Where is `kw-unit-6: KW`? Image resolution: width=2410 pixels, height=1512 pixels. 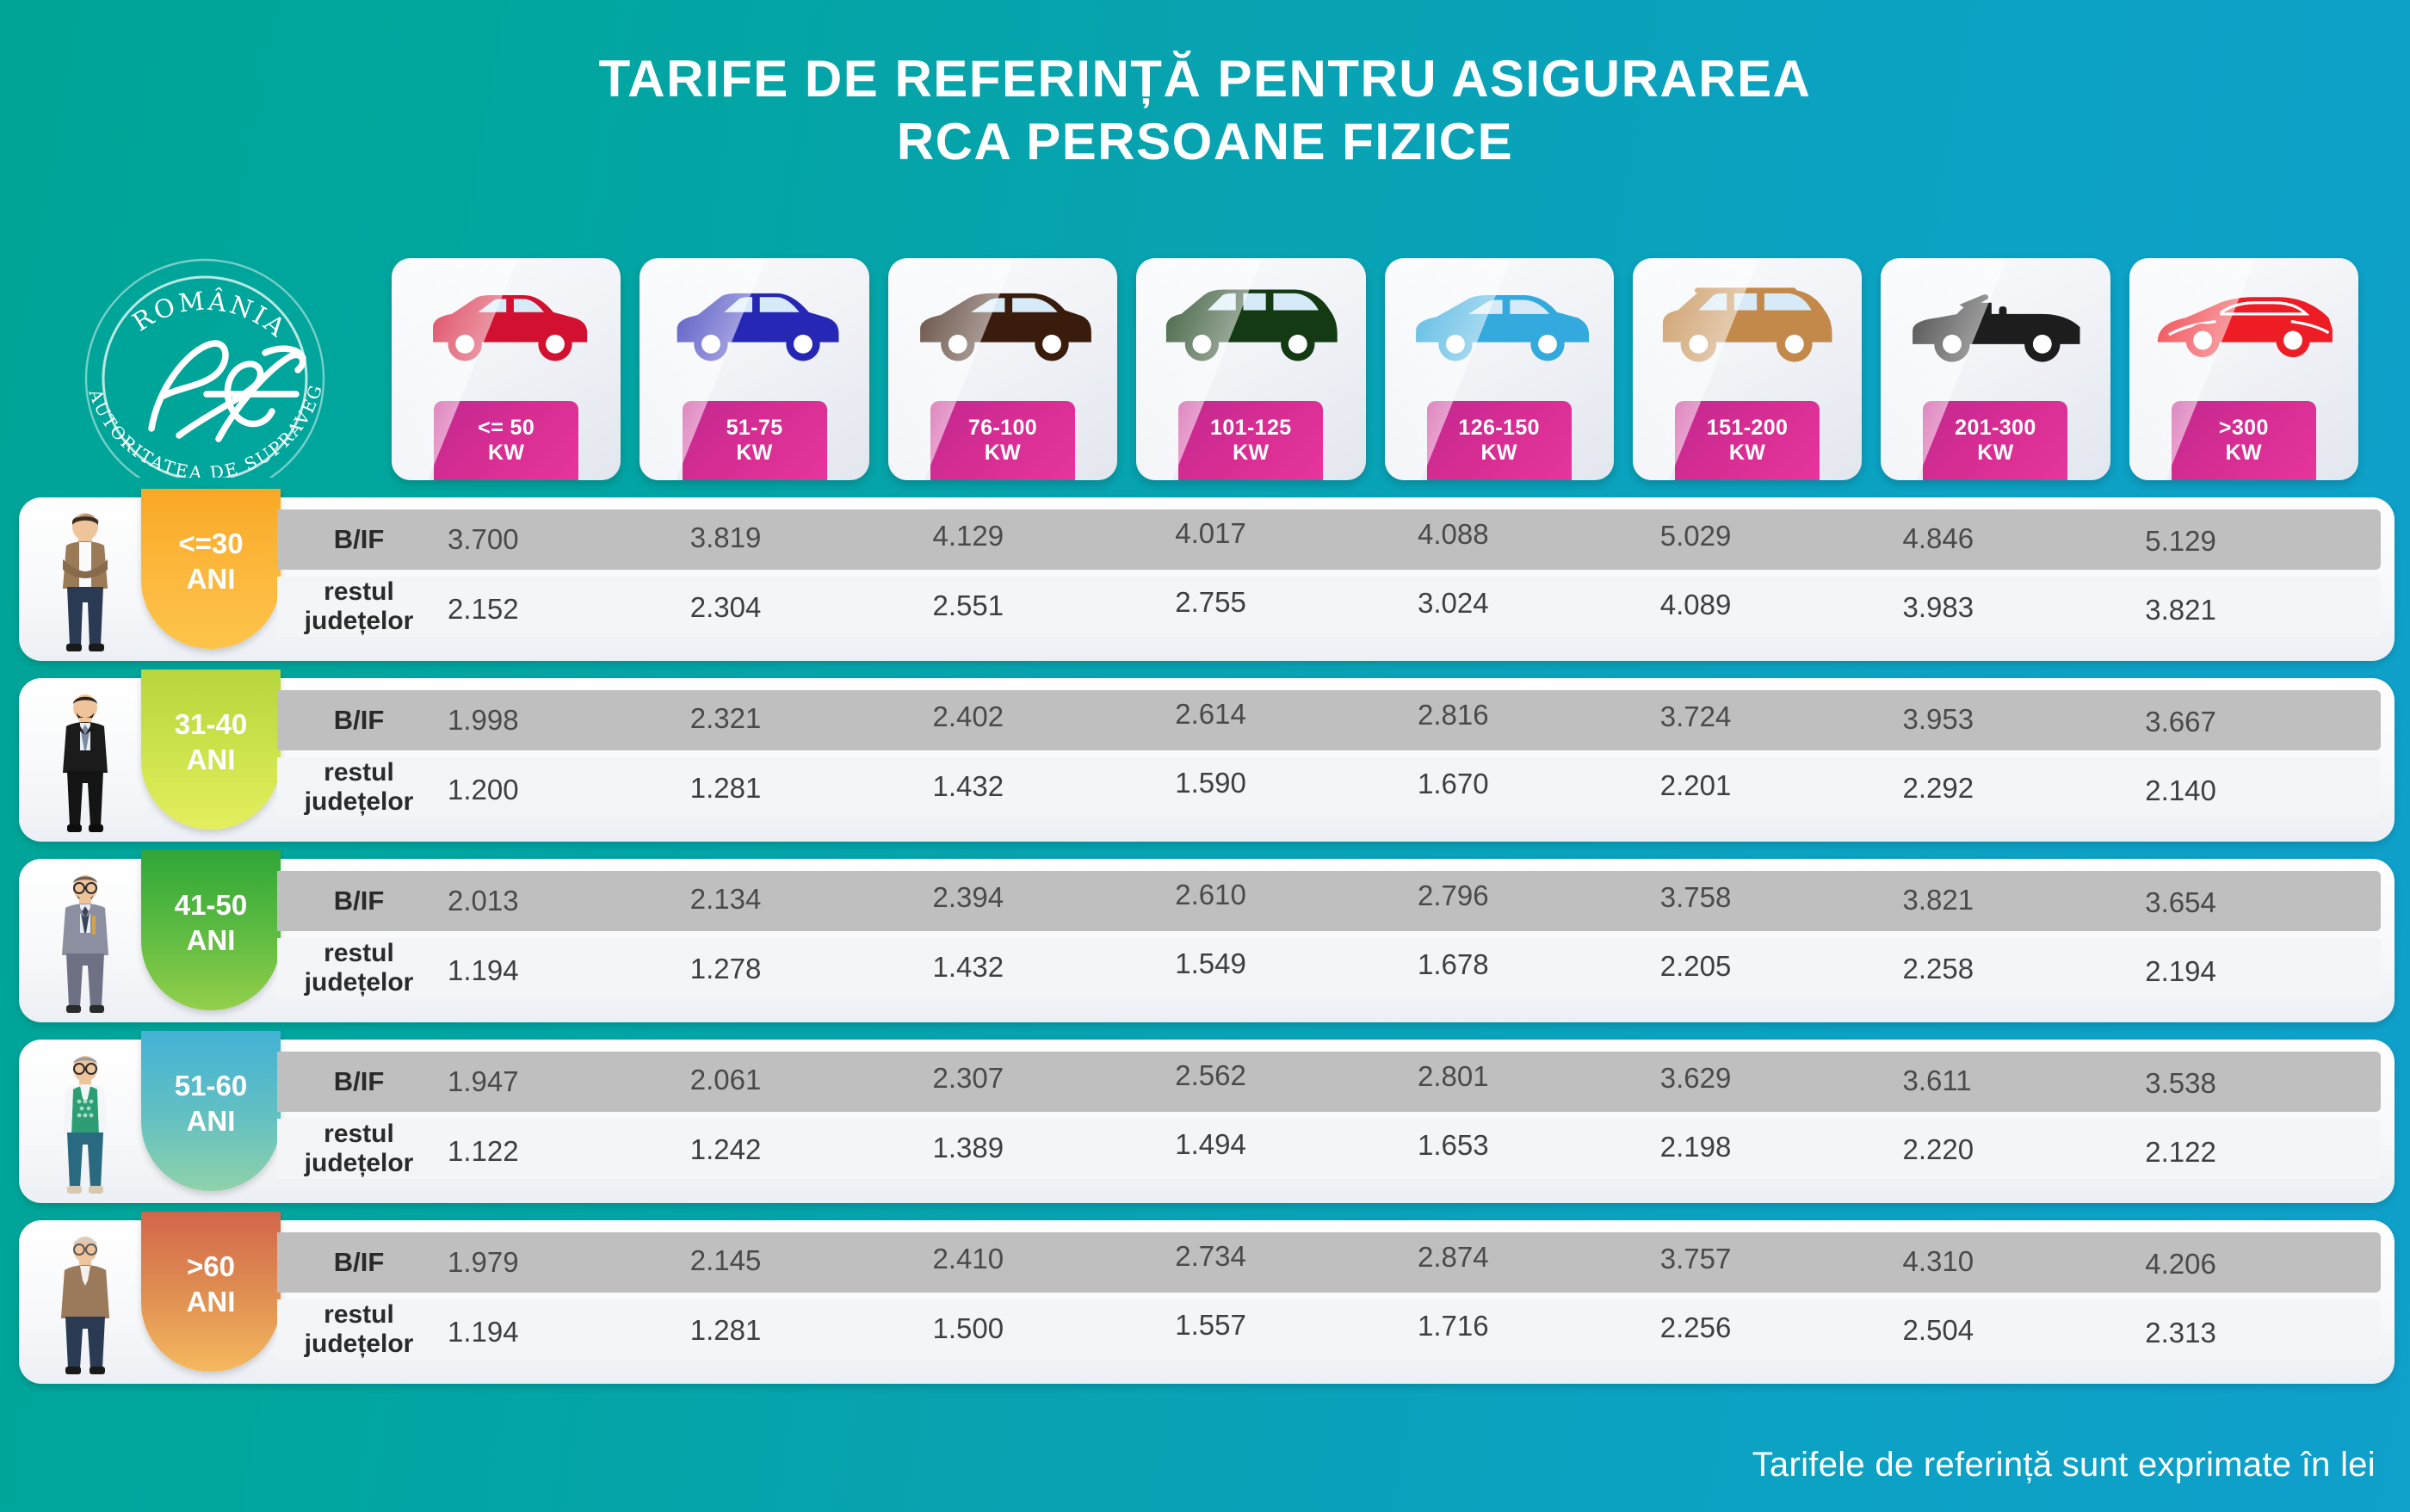 kw-unit-6: KW is located at coordinates (1996, 453).